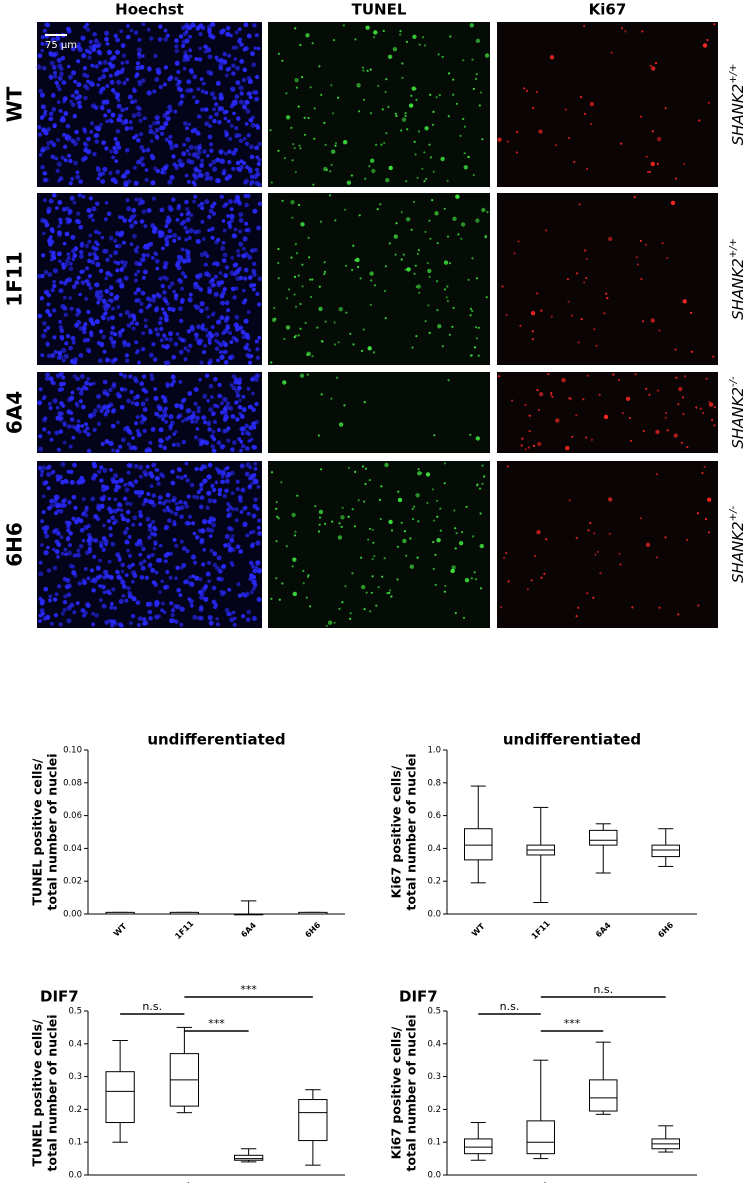 The width and height of the screenshot is (749, 1183). Describe the element at coordinates (738, 418) in the screenshot. I see `gene-name: SHANK2` at that location.